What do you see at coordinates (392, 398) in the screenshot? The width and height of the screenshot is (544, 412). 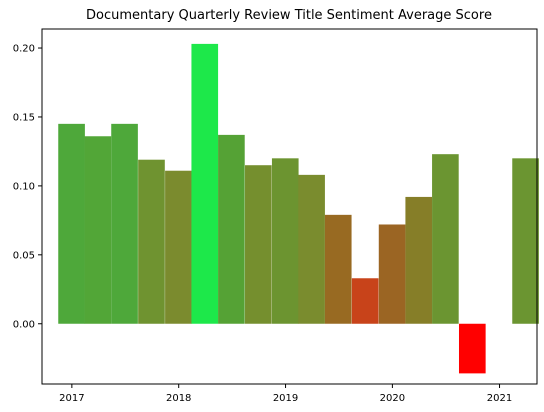 I see `x-tick-label: 2020` at bounding box center [392, 398].